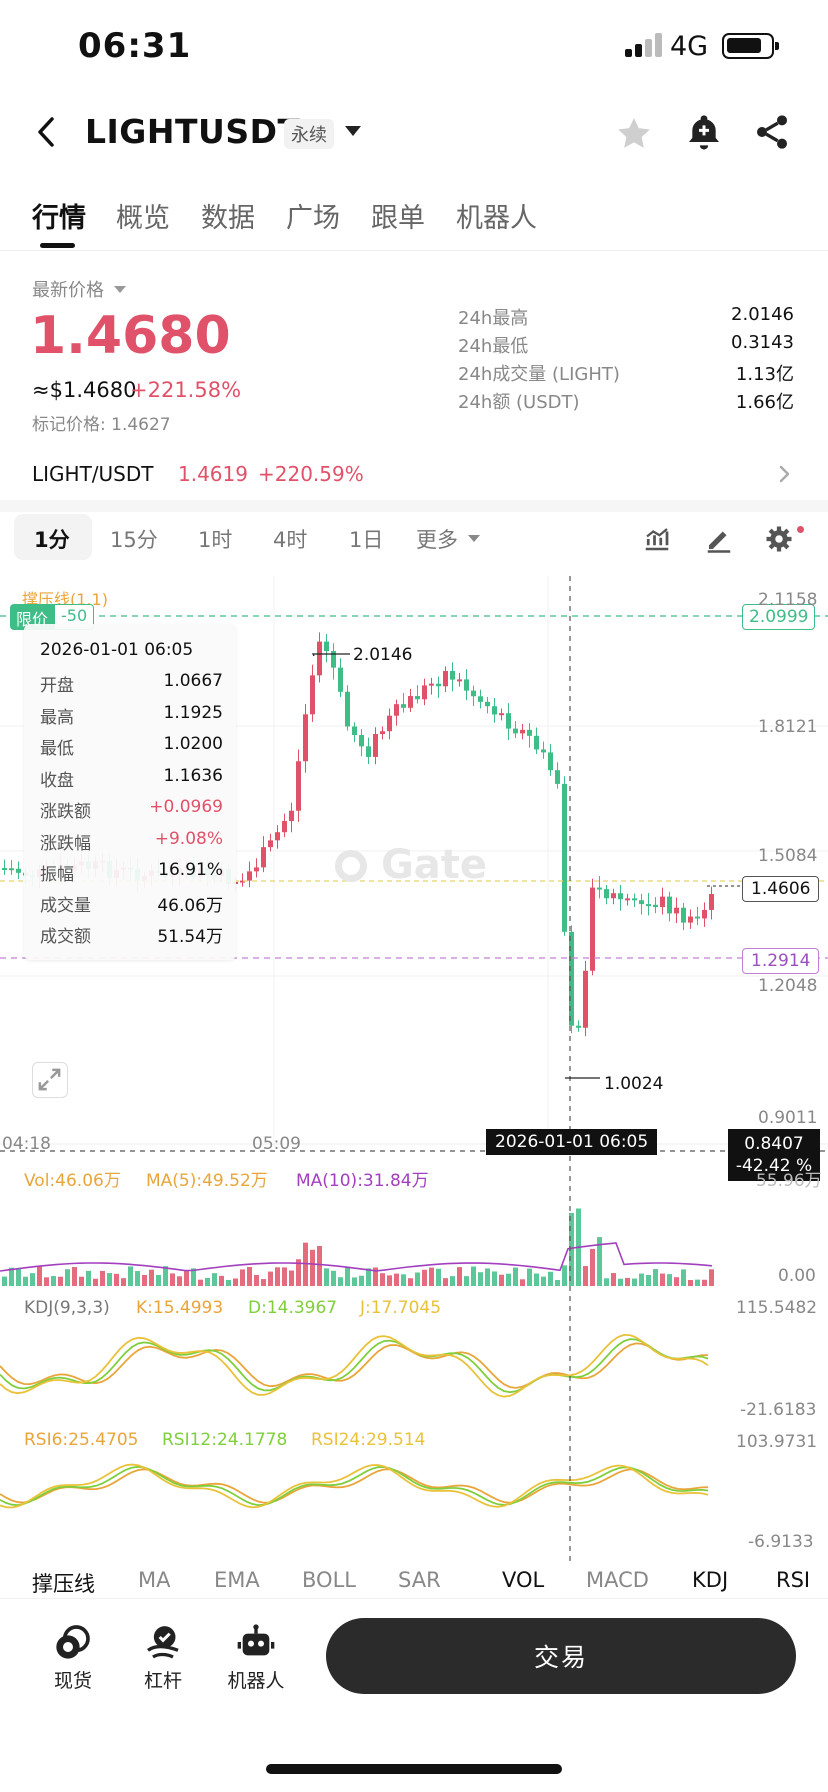  What do you see at coordinates (237, 1580) in the screenshot?
I see `ind-tab-ema: EMA` at bounding box center [237, 1580].